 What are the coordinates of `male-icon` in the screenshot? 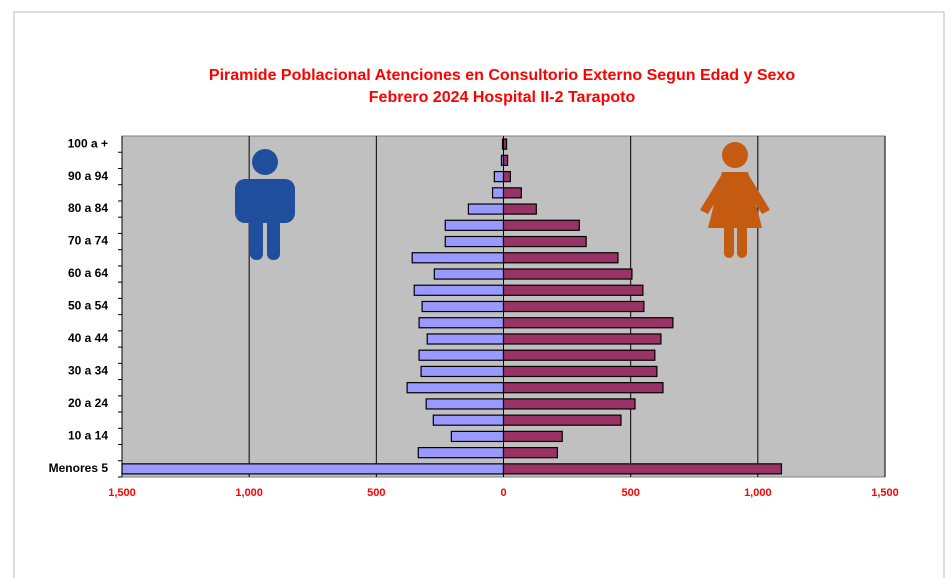 It's located at (265, 204).